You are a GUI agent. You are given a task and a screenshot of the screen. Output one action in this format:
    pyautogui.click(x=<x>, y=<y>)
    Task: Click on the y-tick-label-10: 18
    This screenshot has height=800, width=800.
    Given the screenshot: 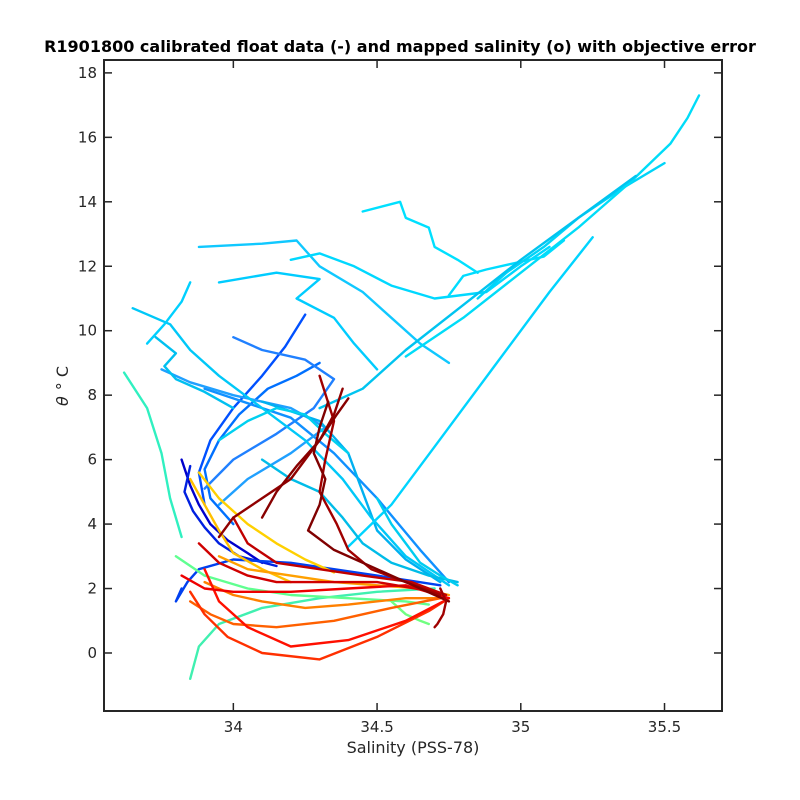 What is the action you would take?
    pyautogui.click(x=87, y=73)
    